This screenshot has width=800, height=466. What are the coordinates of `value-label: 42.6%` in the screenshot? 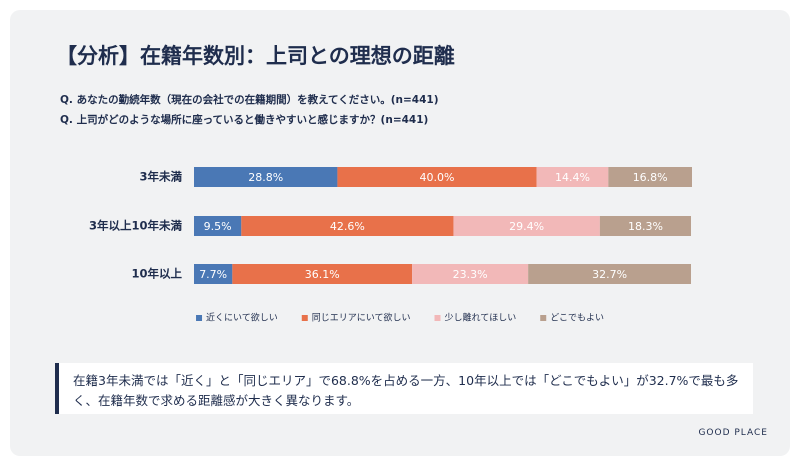 It's located at (347, 226).